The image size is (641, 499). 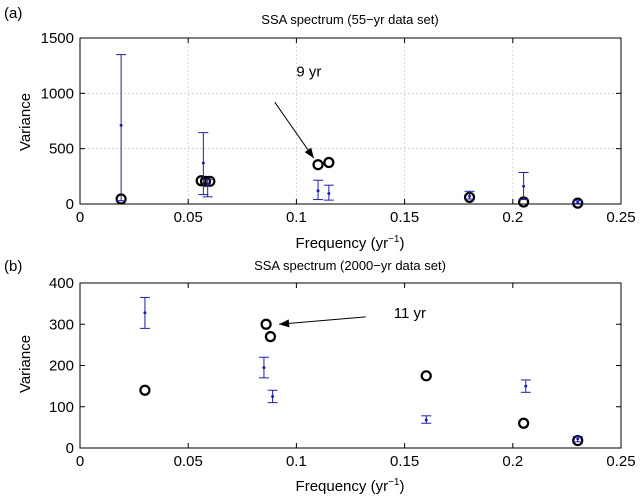 I want to click on panel-b-xlabel: Frequency (yr−1), so click(x=350, y=486).